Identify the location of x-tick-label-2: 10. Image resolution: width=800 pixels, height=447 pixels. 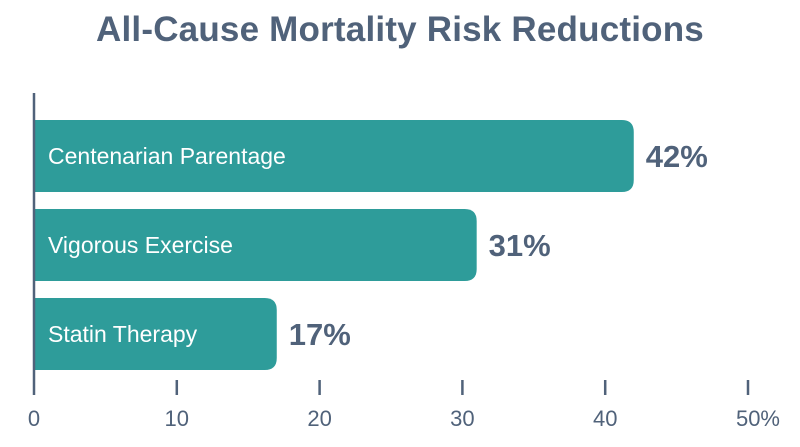
(177, 418).